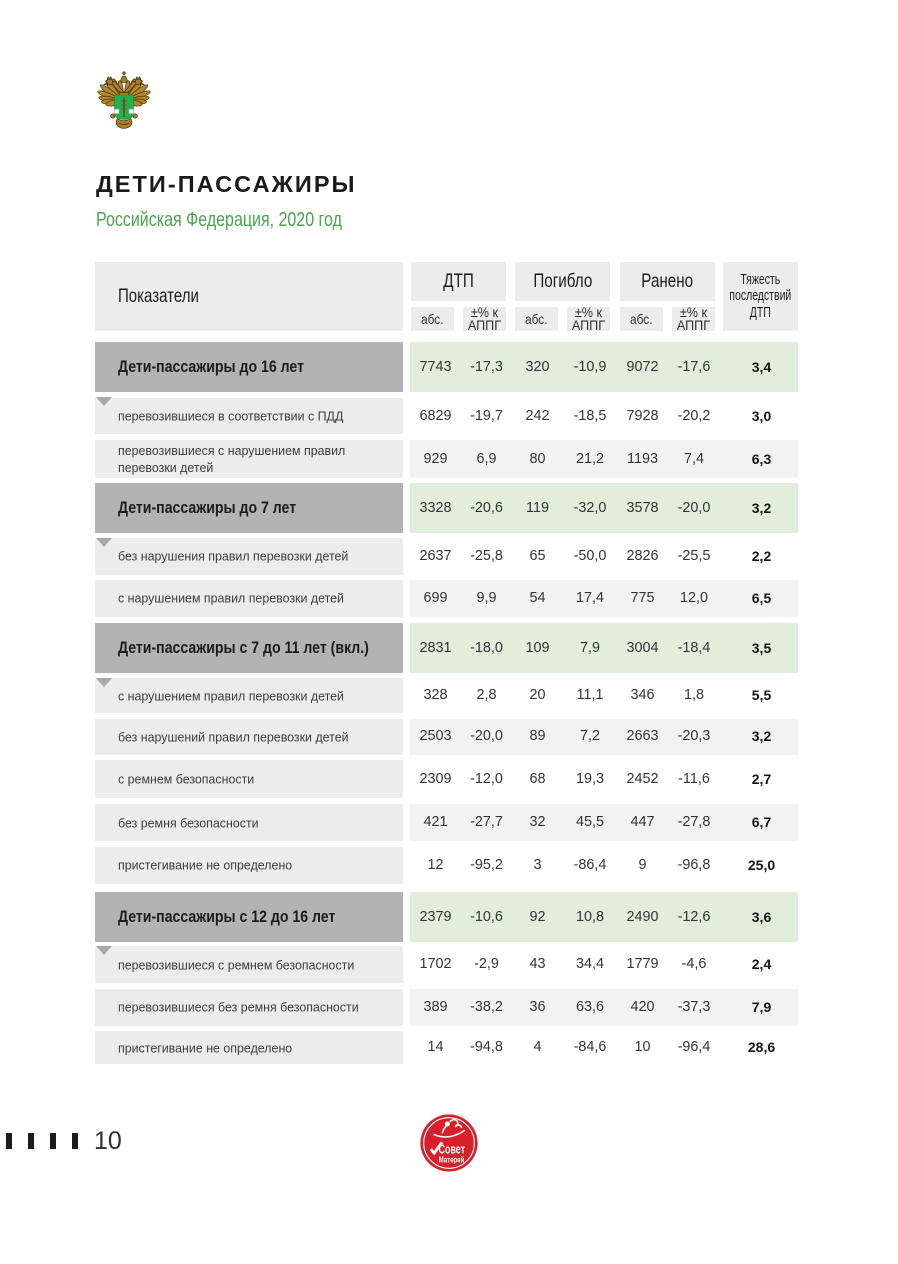 Image resolution: width=898 pixels, height=1264 pixels. What do you see at coordinates (452, 1149) in the screenshot?
I see `svg-text: Совет` at bounding box center [452, 1149].